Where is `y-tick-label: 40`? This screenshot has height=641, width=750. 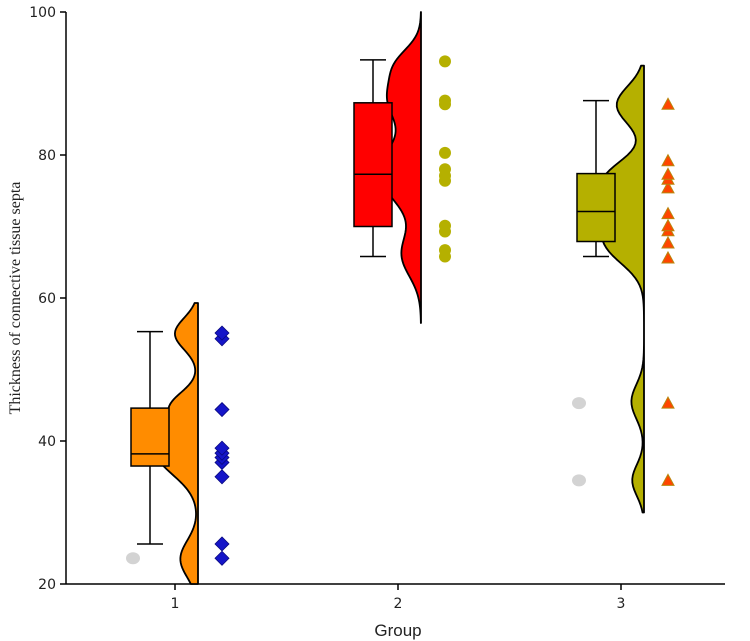
y-tick-label: 40 is located at coordinates (47, 442).